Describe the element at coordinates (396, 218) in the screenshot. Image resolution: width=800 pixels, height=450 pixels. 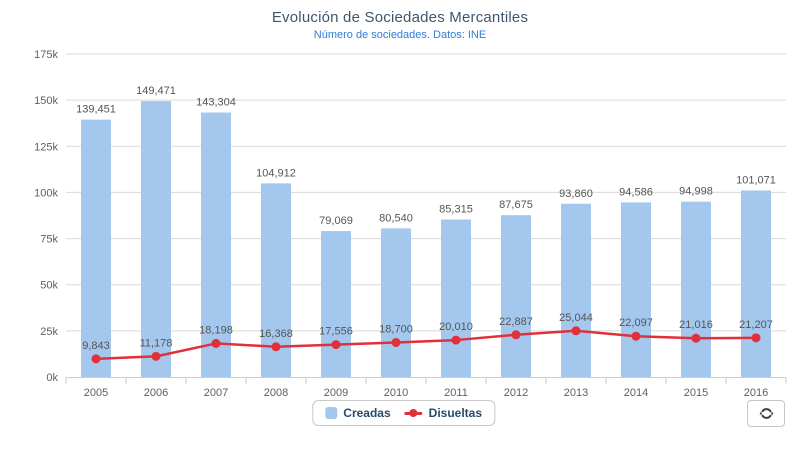
I see `bar-value-label: 80,540` at that location.